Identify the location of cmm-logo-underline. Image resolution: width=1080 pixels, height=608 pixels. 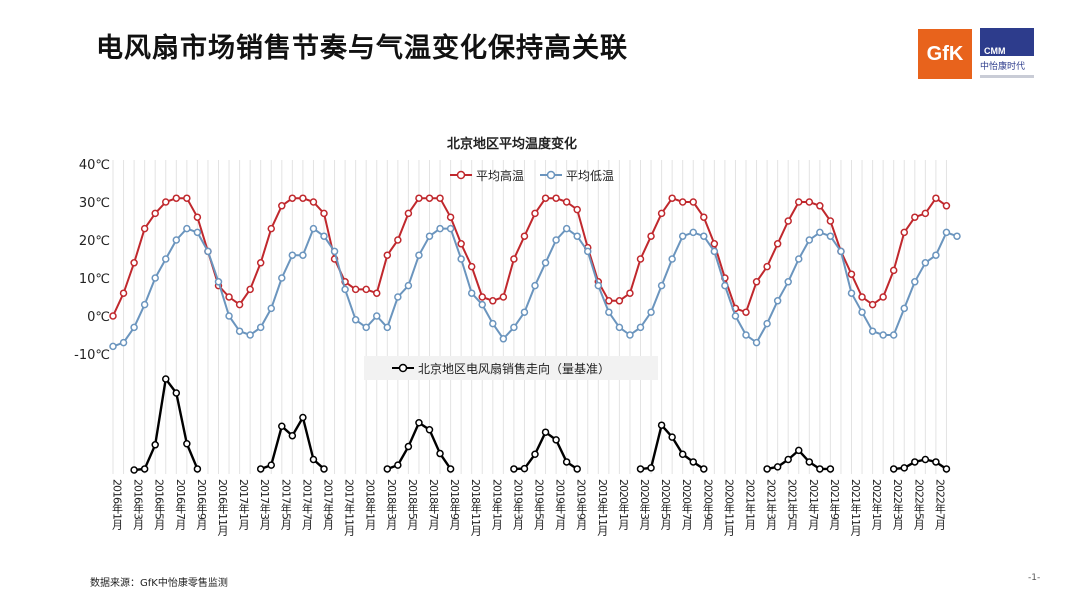
(1007, 76).